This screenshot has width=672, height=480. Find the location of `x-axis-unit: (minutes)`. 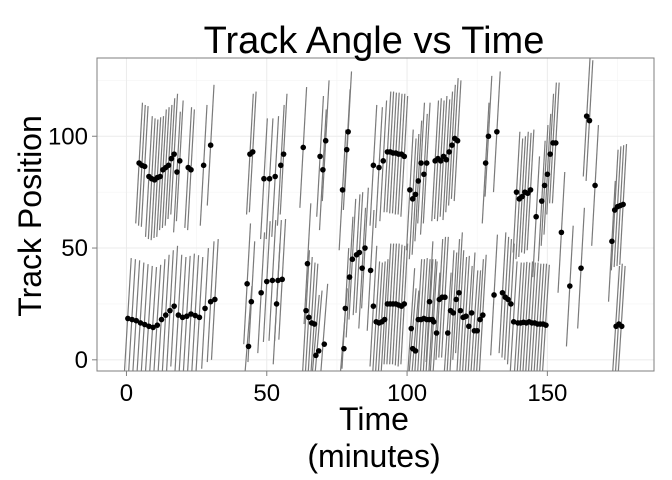

x-axis-unit: (minutes) is located at coordinates (373, 456).